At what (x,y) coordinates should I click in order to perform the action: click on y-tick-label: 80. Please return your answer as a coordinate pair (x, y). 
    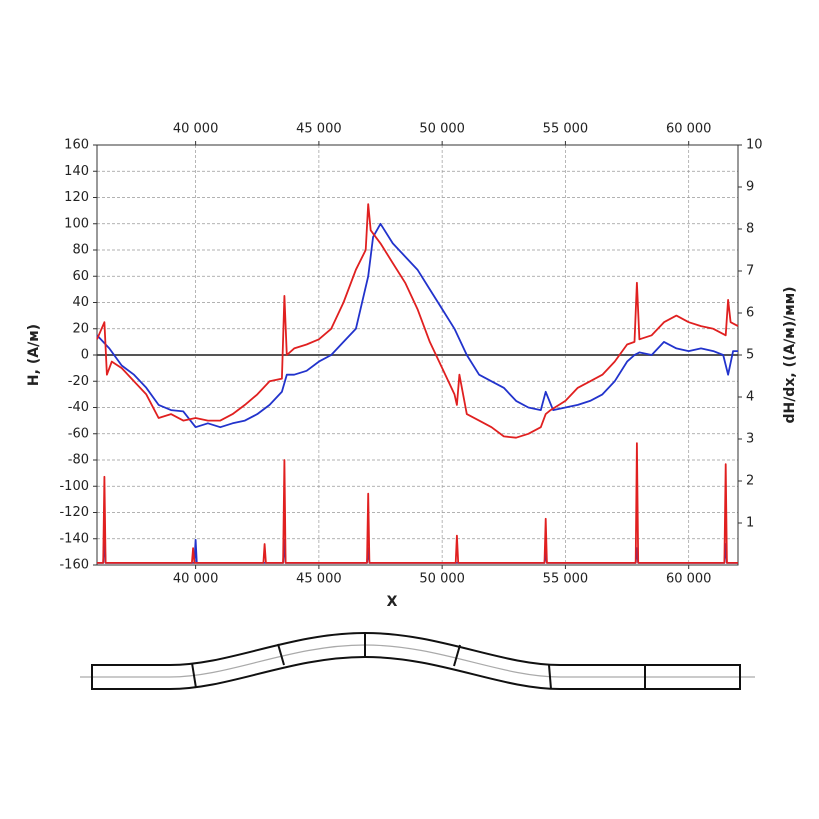
    Looking at the image, I should click on (80, 250).